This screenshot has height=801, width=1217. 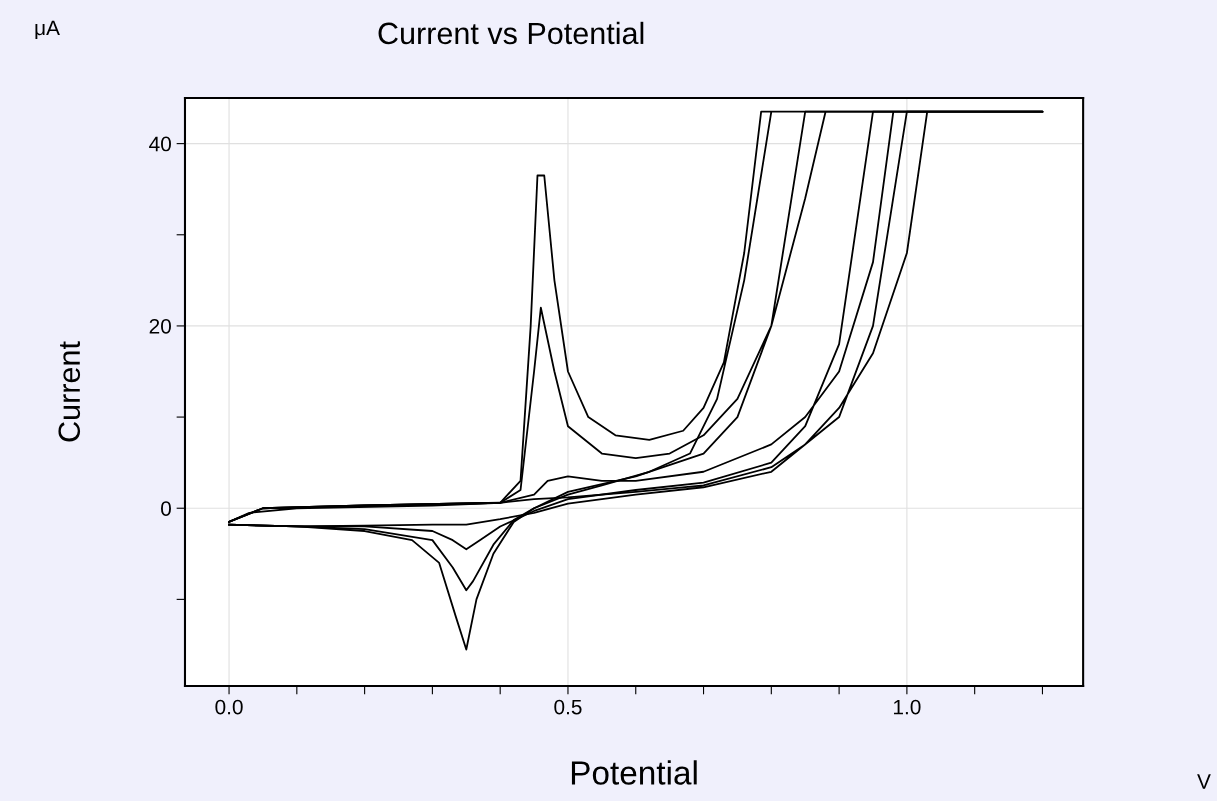 What do you see at coordinates (166, 508) in the screenshot?
I see `y-tick-label: 0` at bounding box center [166, 508].